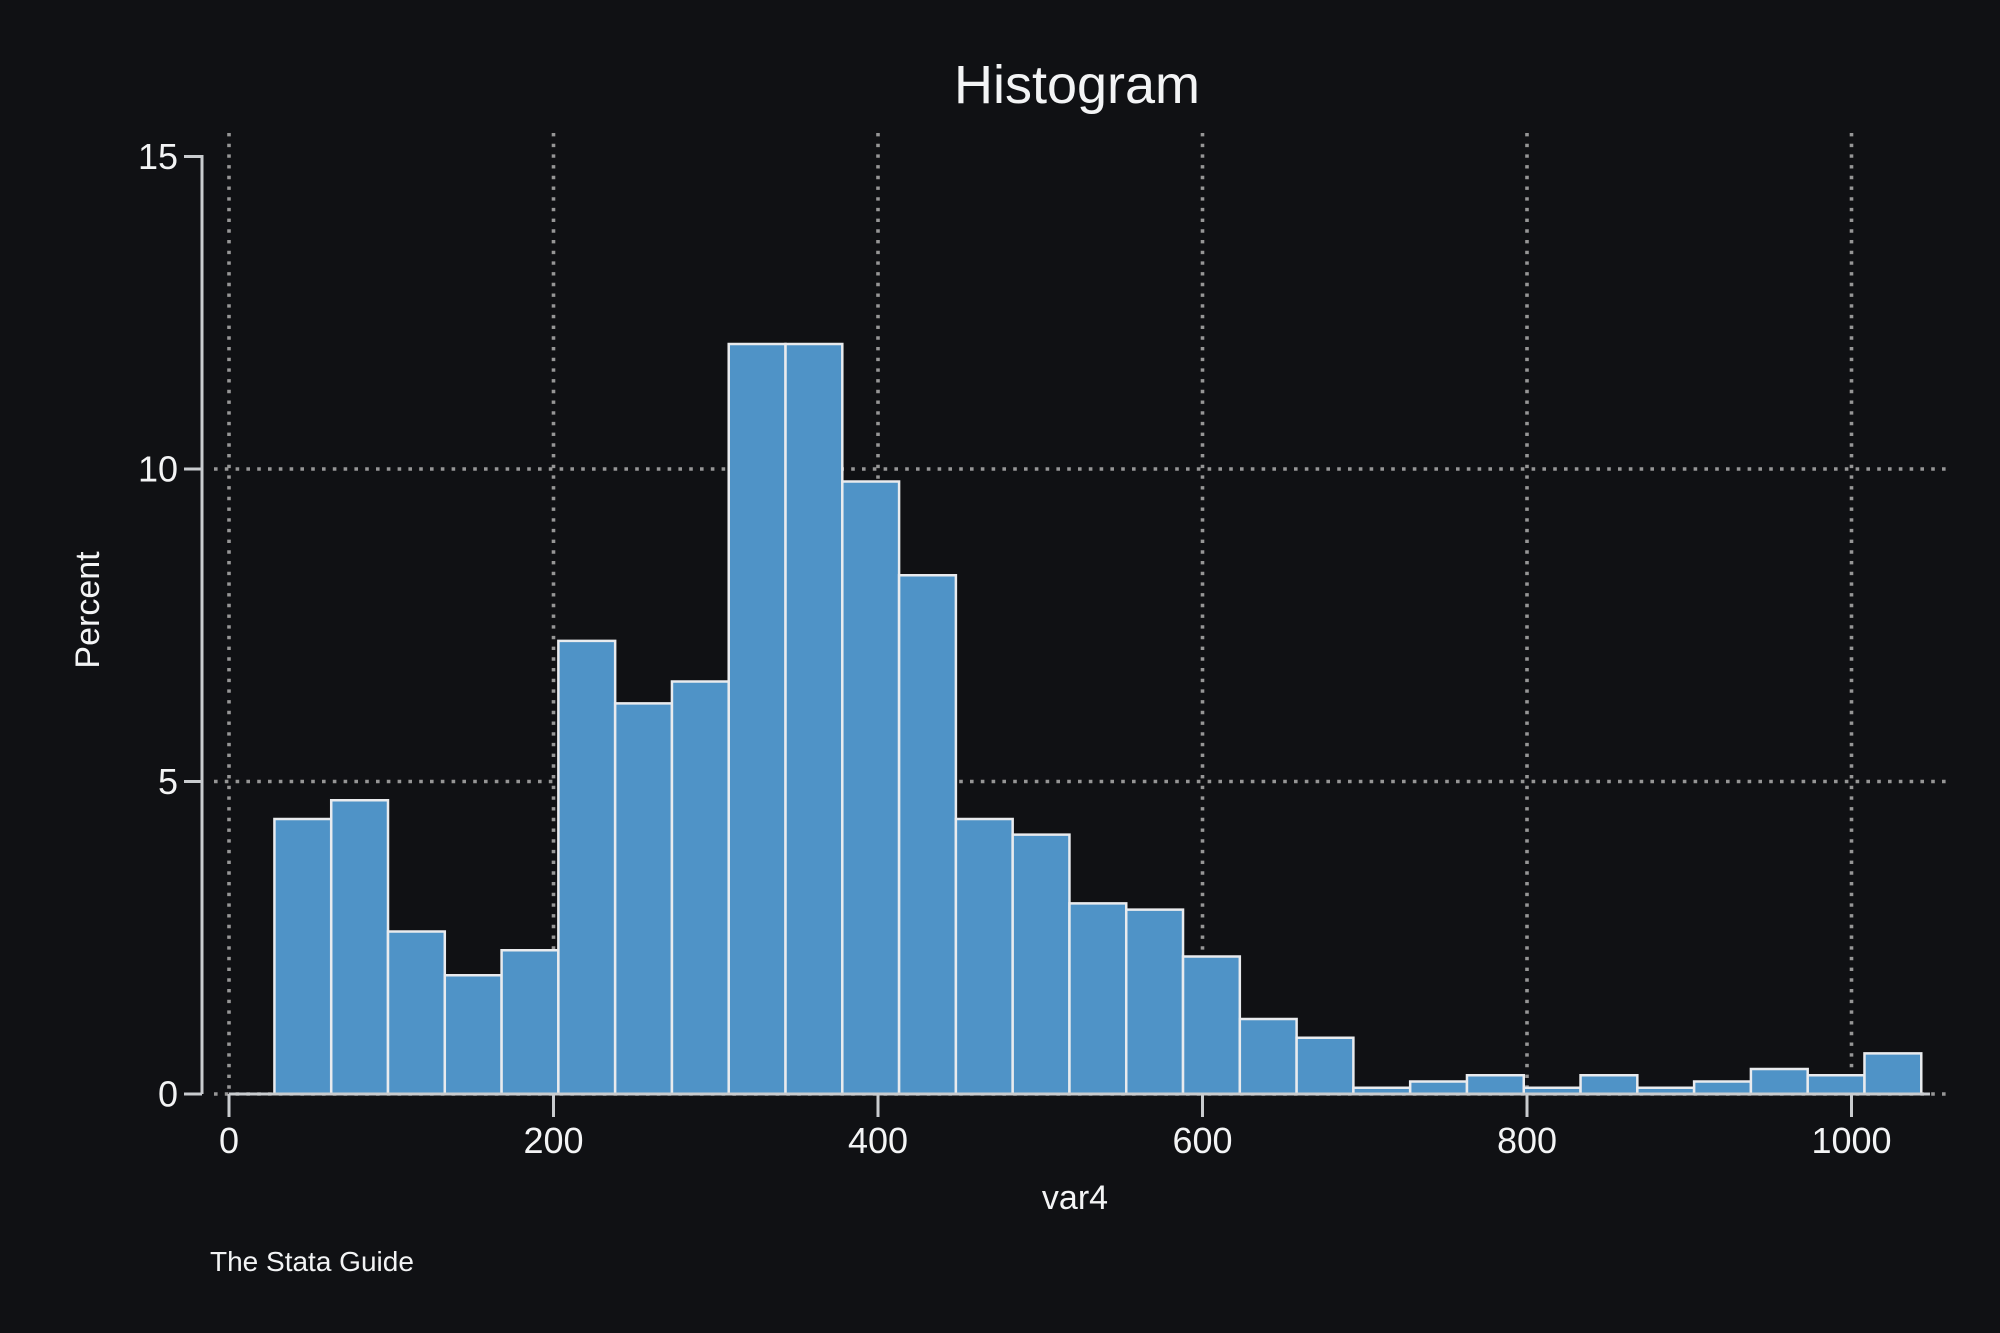 Image resolution: width=2000 pixels, height=1333 pixels. What do you see at coordinates (229, 1140) in the screenshot?
I see `x-tick-label: 0` at bounding box center [229, 1140].